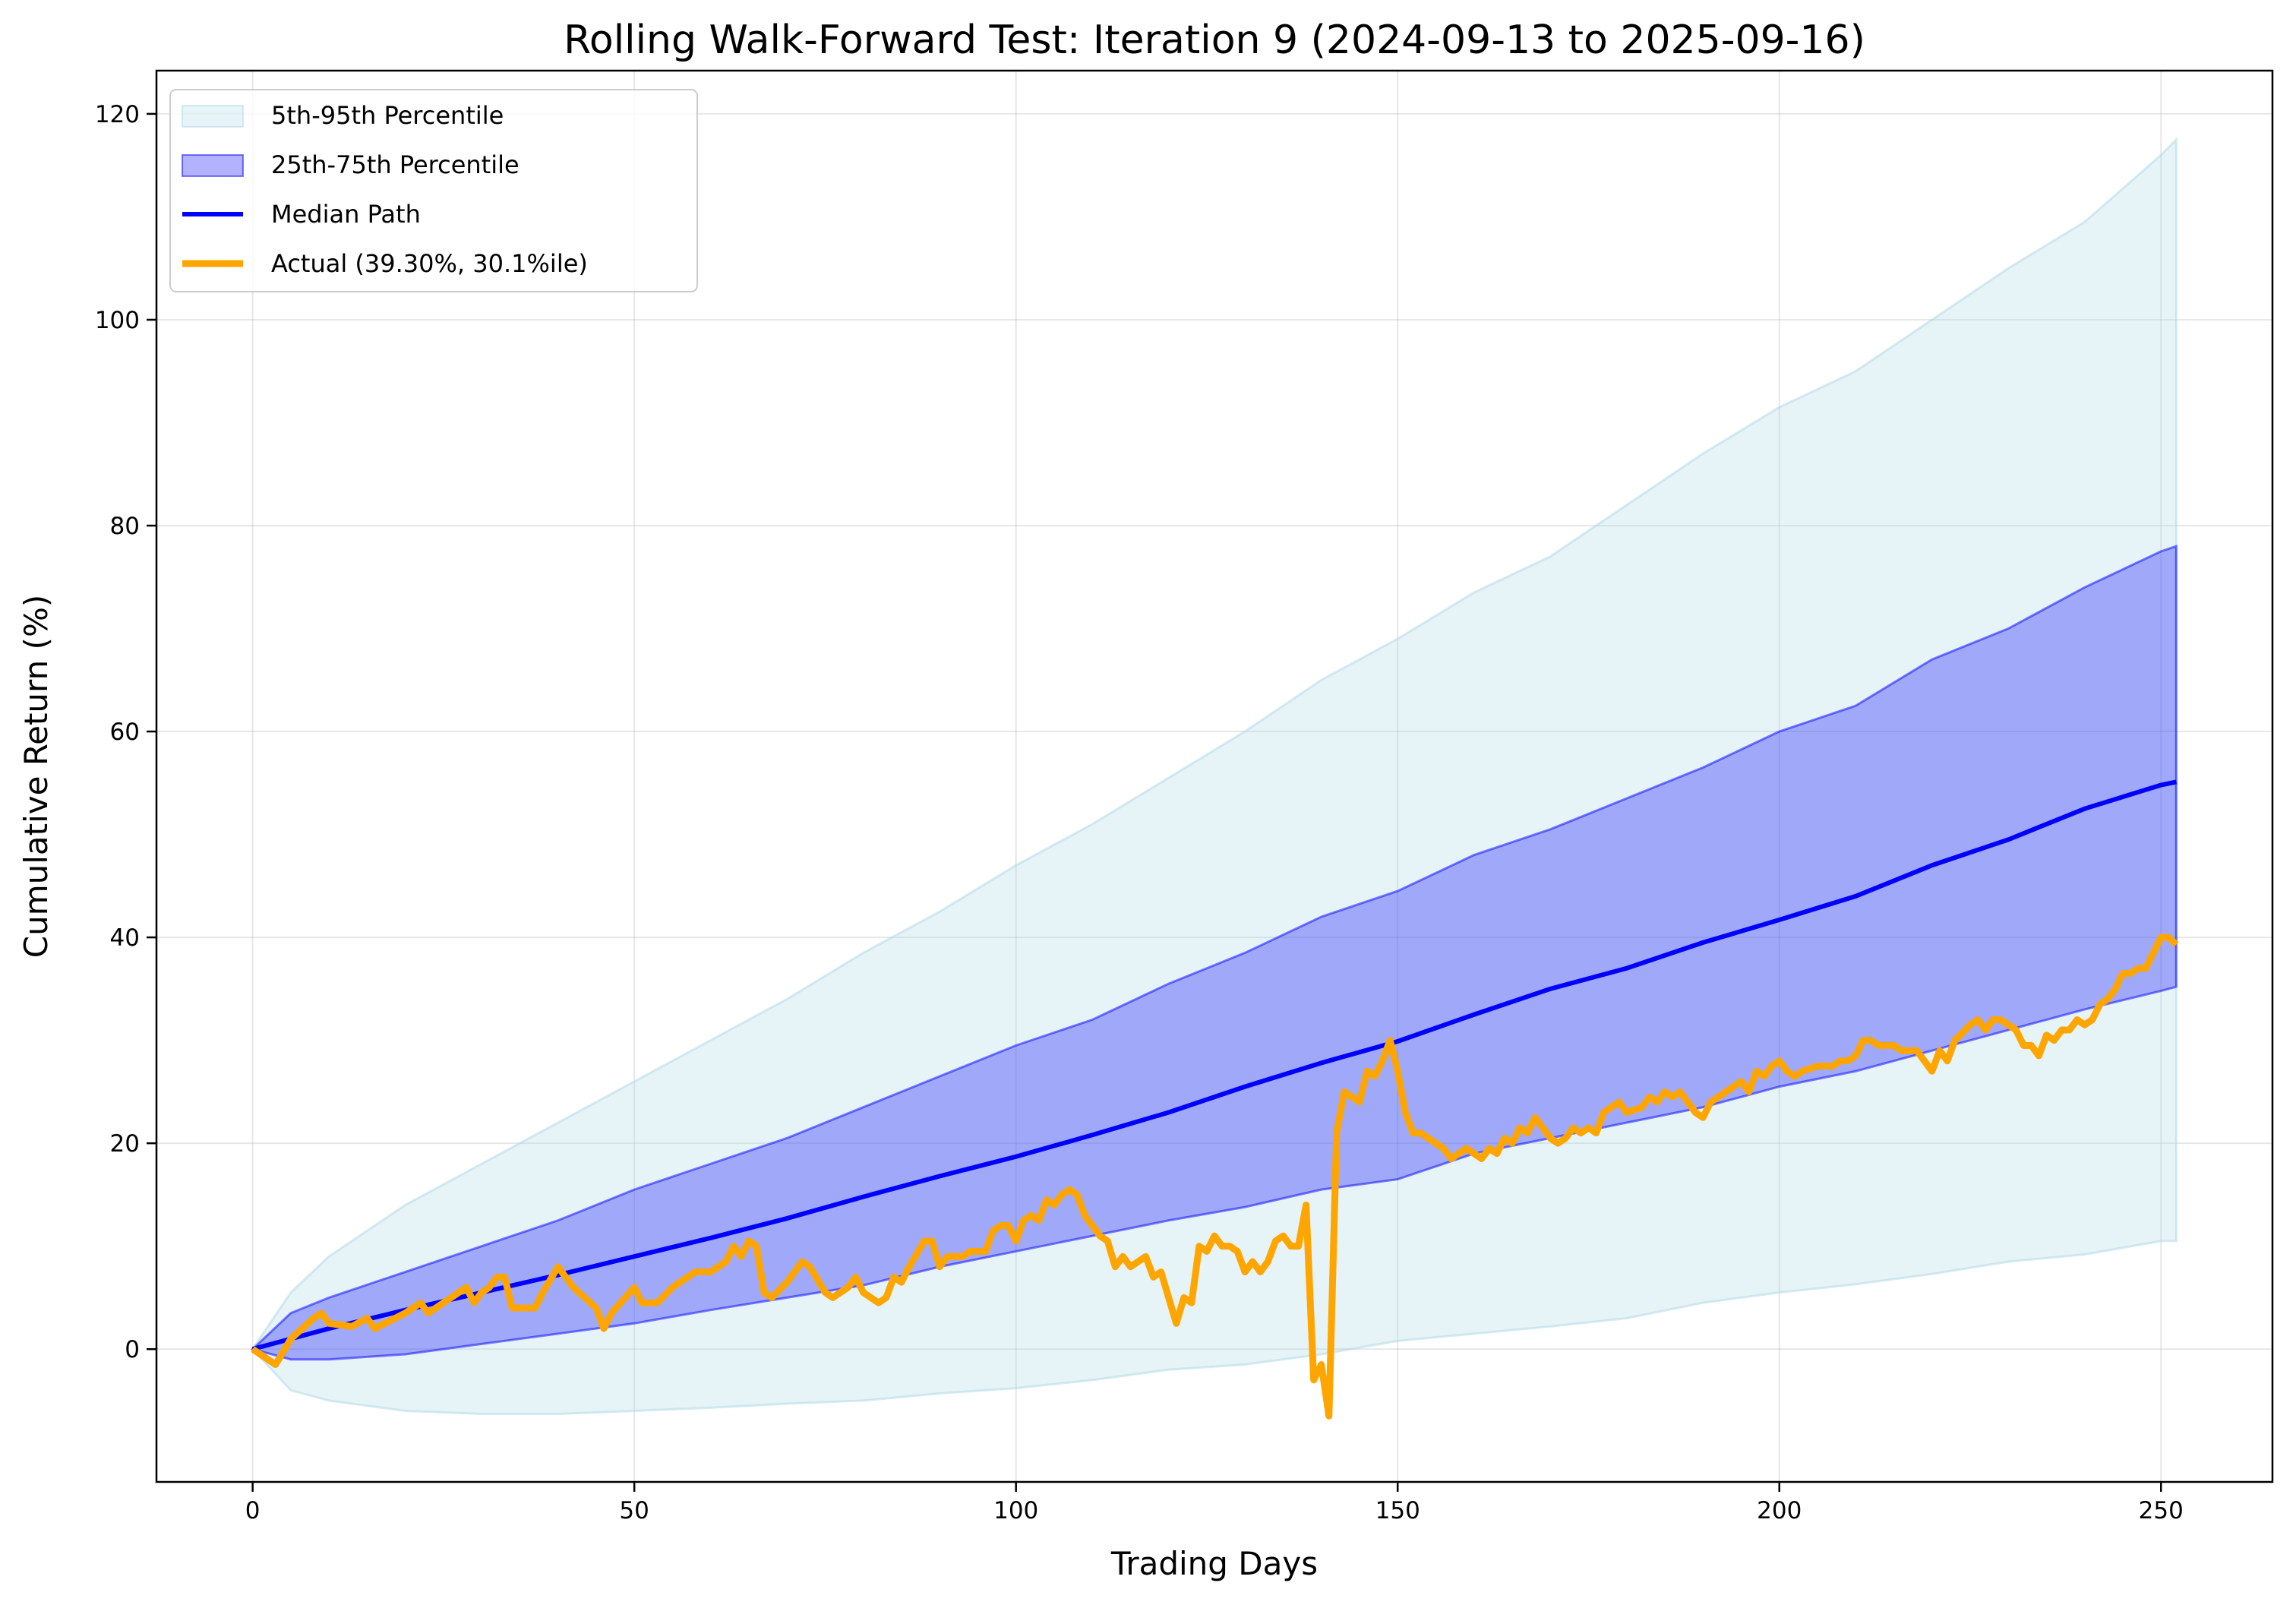  I want to click on y-tick-label: 0, so click(132, 1349).